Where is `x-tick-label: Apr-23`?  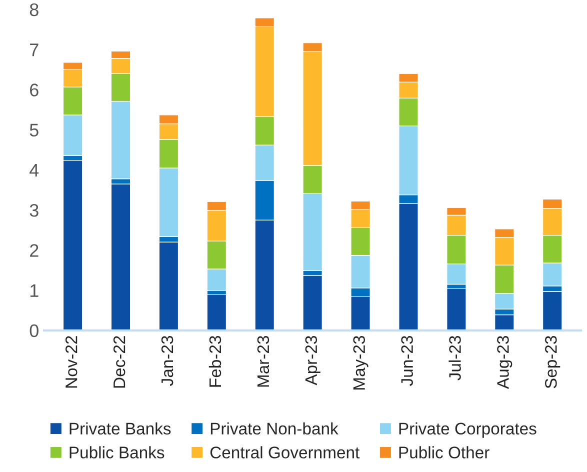
x-tick-label: Apr-23 is located at coordinates (312, 361).